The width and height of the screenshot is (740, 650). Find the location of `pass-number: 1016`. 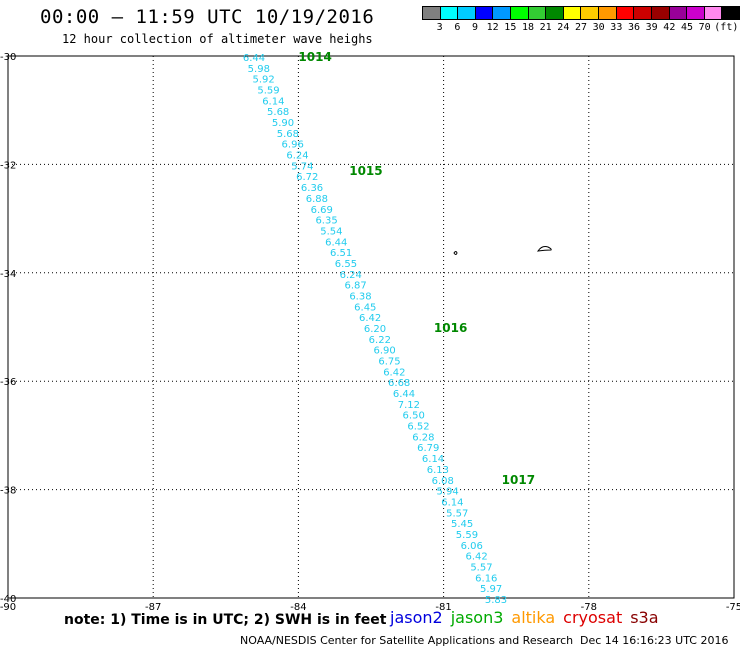

pass-number: 1016 is located at coordinates (450, 328).